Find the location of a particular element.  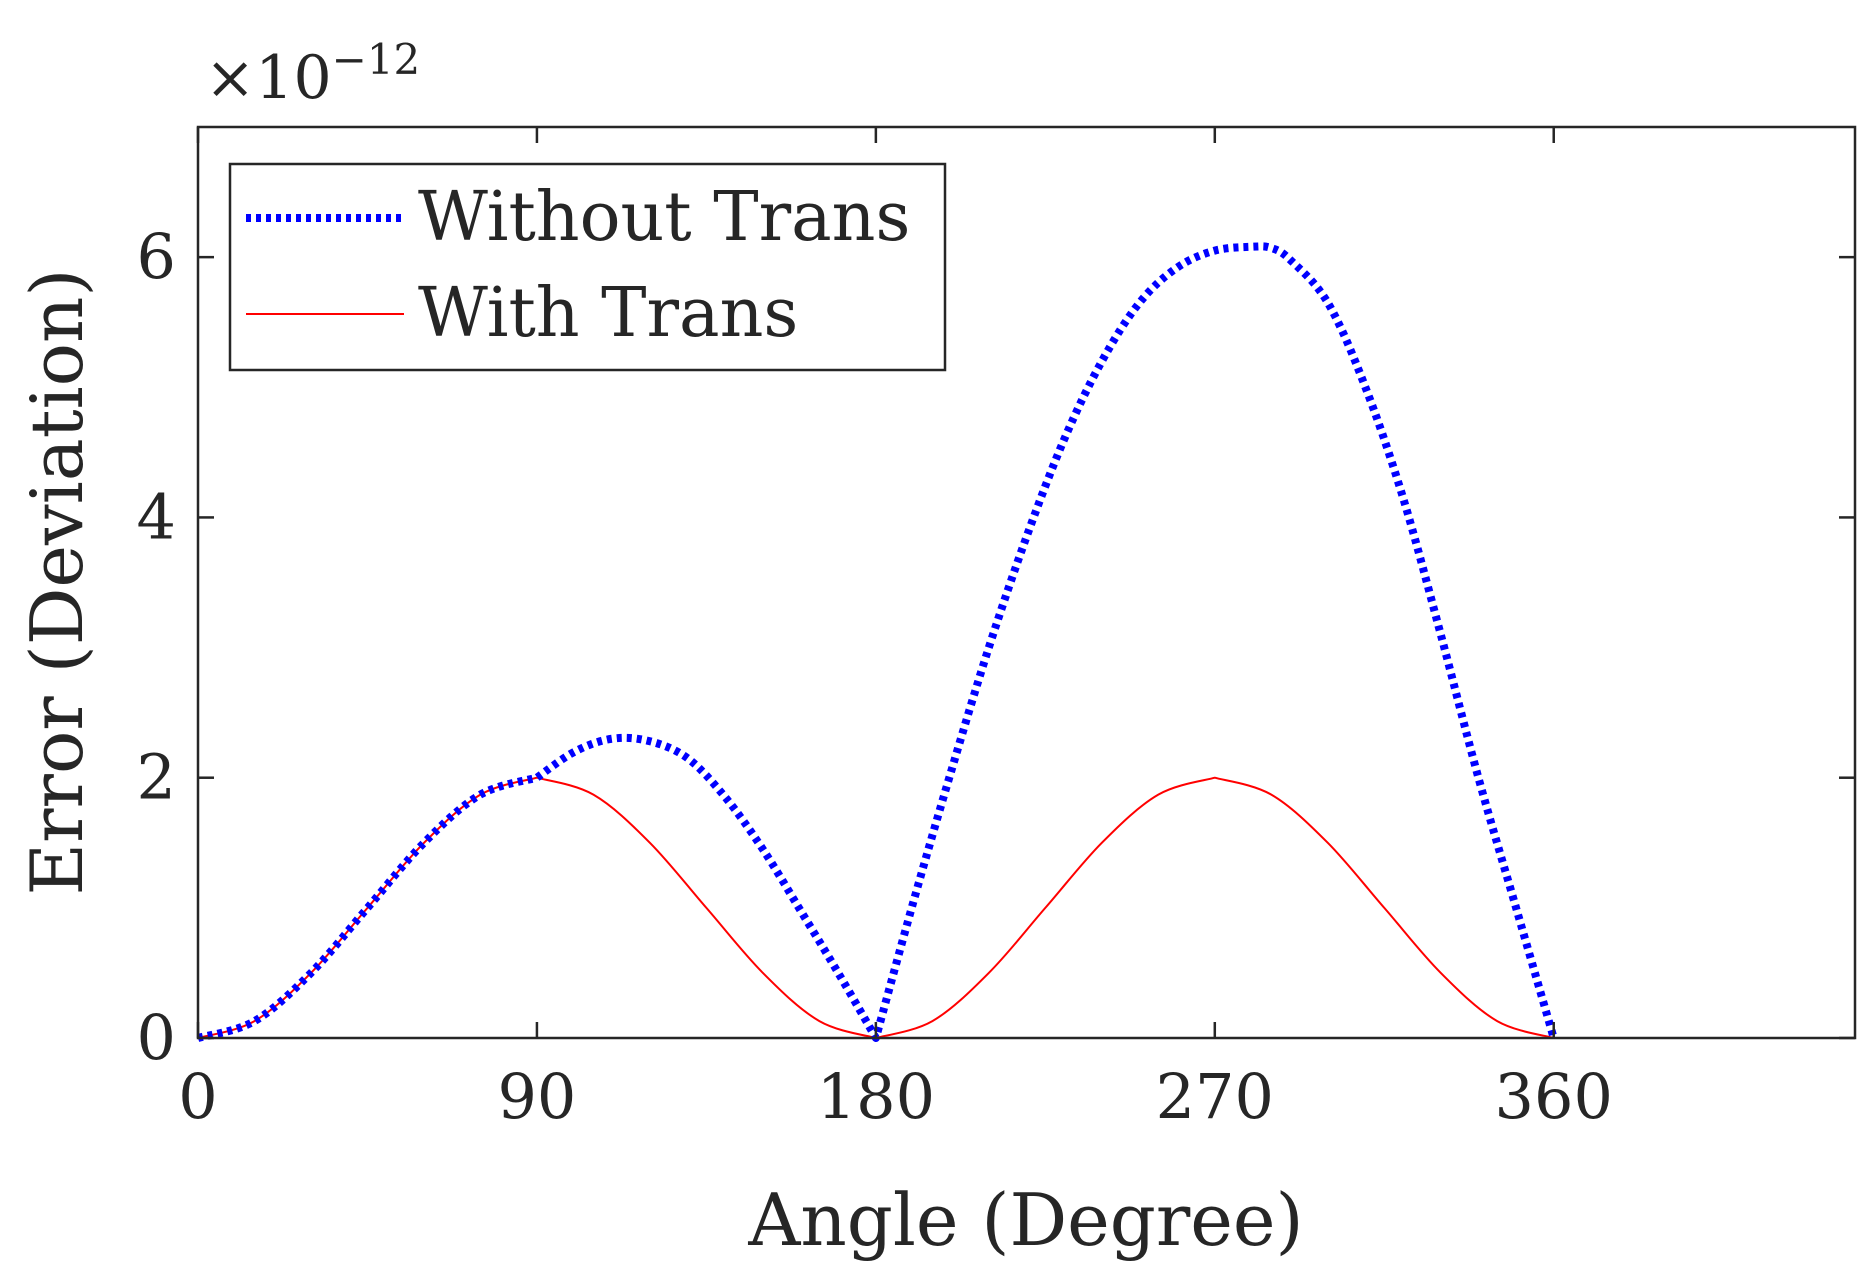

x-tick-label: 360 is located at coordinates (1554, 1096).